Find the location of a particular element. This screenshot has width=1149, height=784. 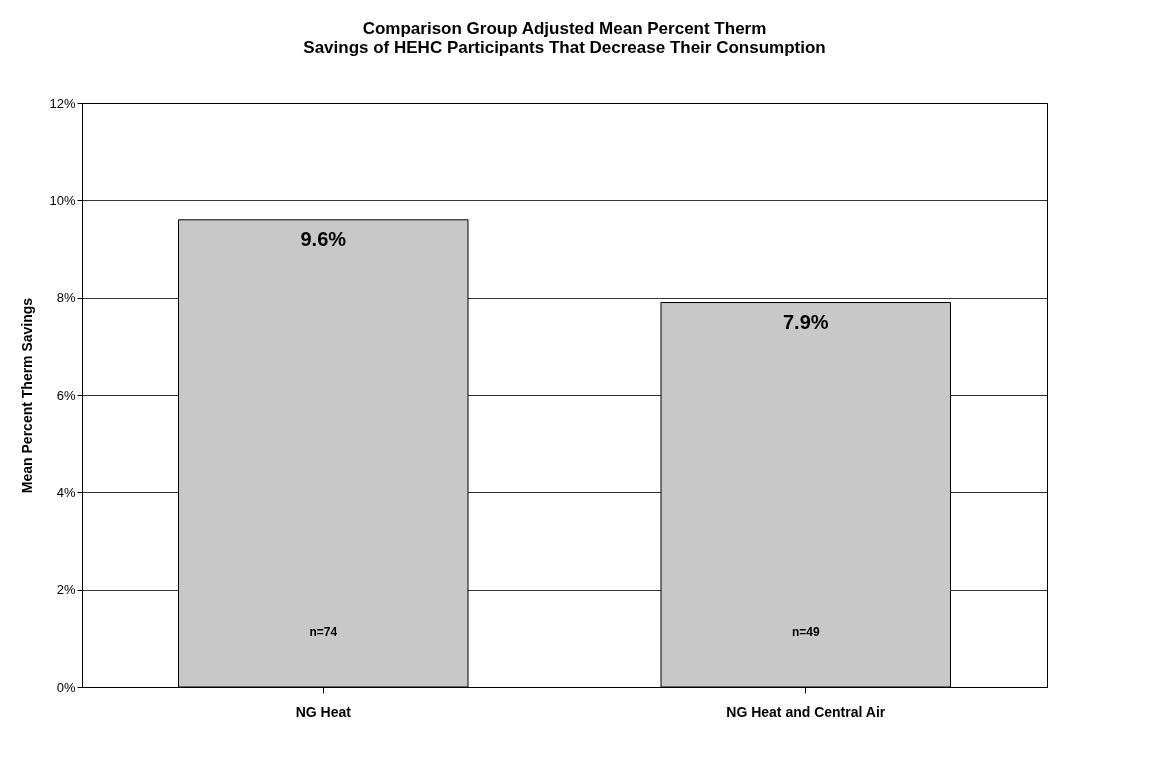

y-tick-label: 0% is located at coordinates (66, 687).